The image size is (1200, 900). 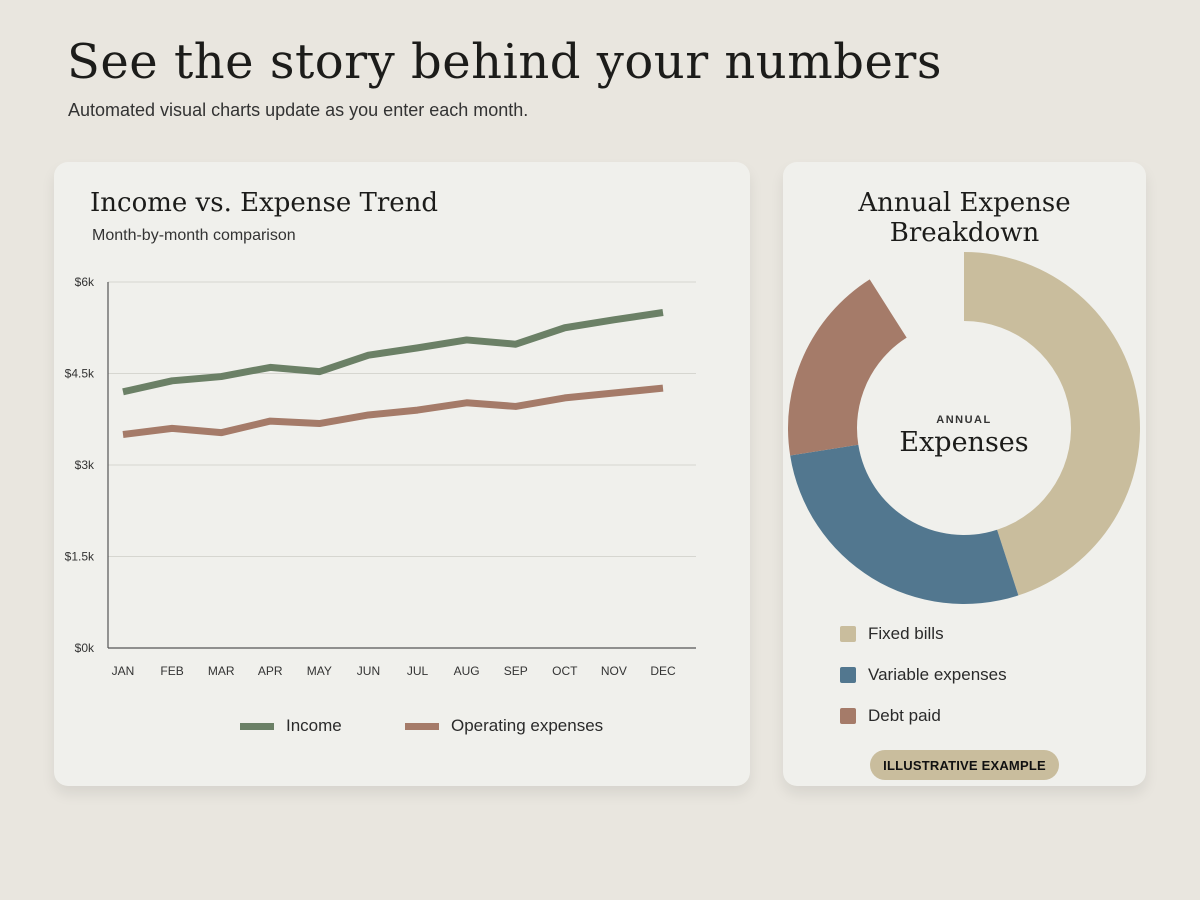 What do you see at coordinates (516, 671) in the screenshot?
I see `x-tick-label: SEP` at bounding box center [516, 671].